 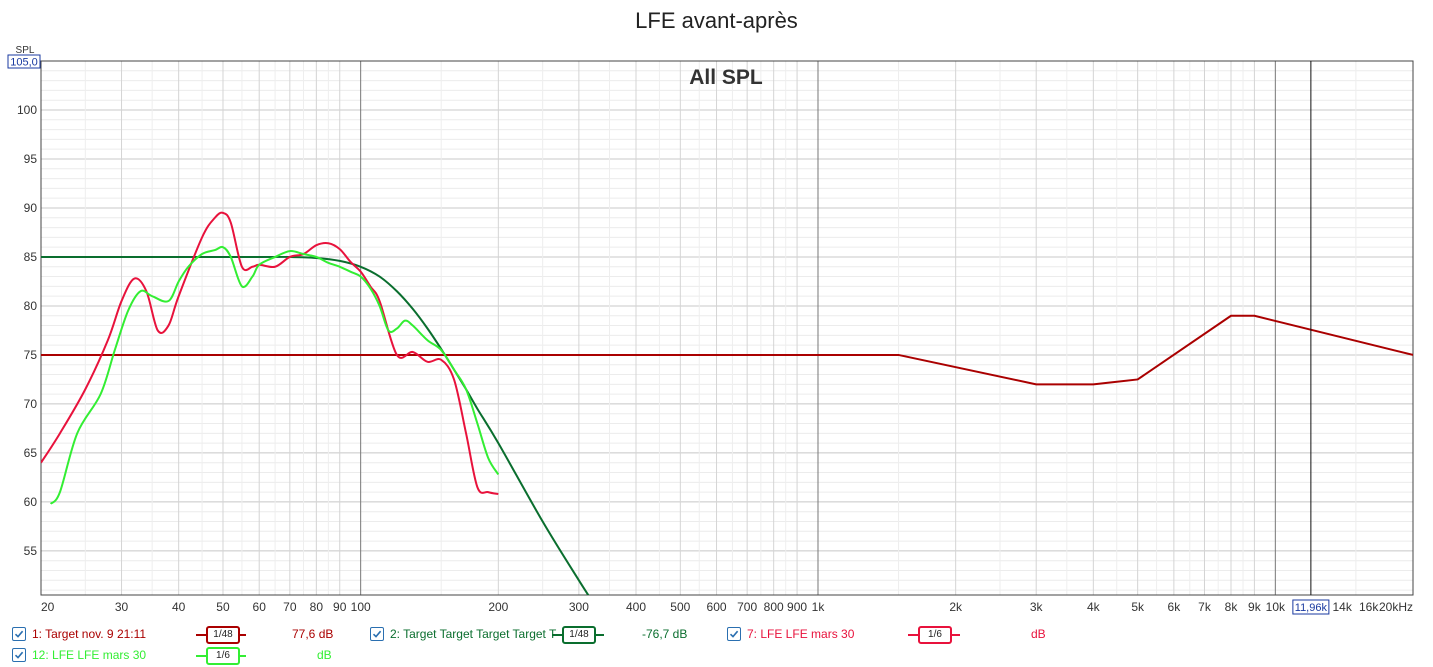 I want to click on series-target-line, so click(x=727, y=350).